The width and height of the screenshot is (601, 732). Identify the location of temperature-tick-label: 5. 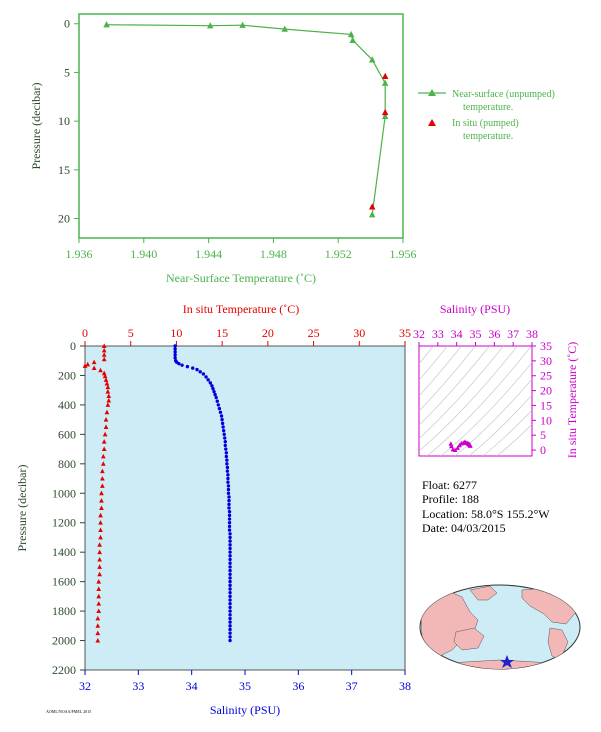
(131, 333).